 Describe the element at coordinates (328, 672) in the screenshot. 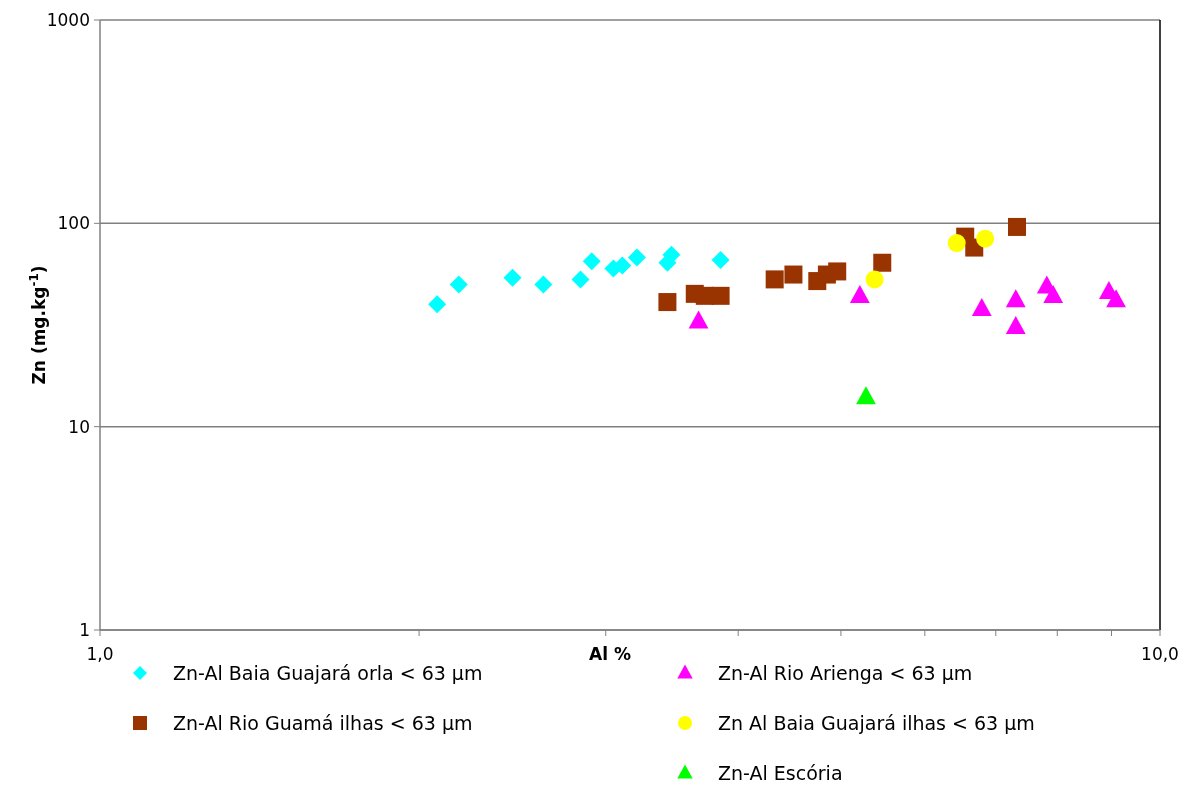

I see `legend-label: Zn-Al Baia Guajará orla < 63 µm` at that location.